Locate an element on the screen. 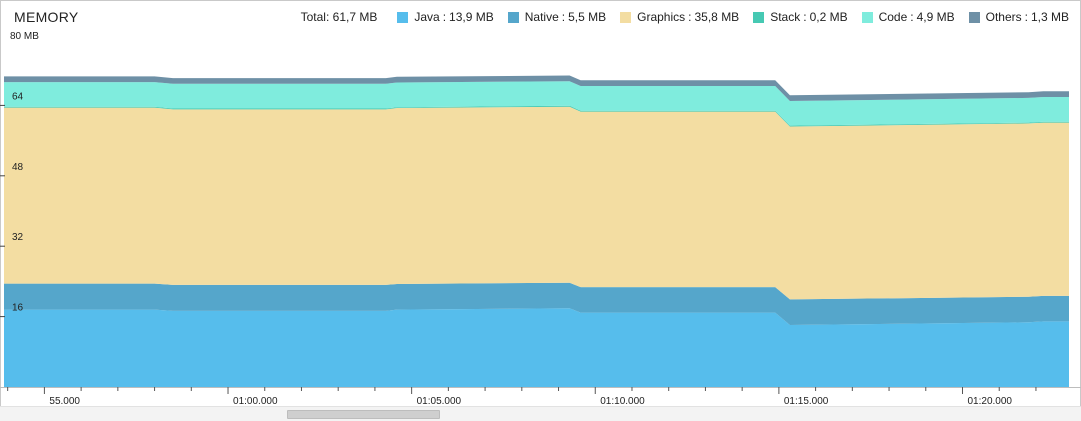 This screenshot has width=1081, height=421. x-tick-label: 55.000 is located at coordinates (64, 401).